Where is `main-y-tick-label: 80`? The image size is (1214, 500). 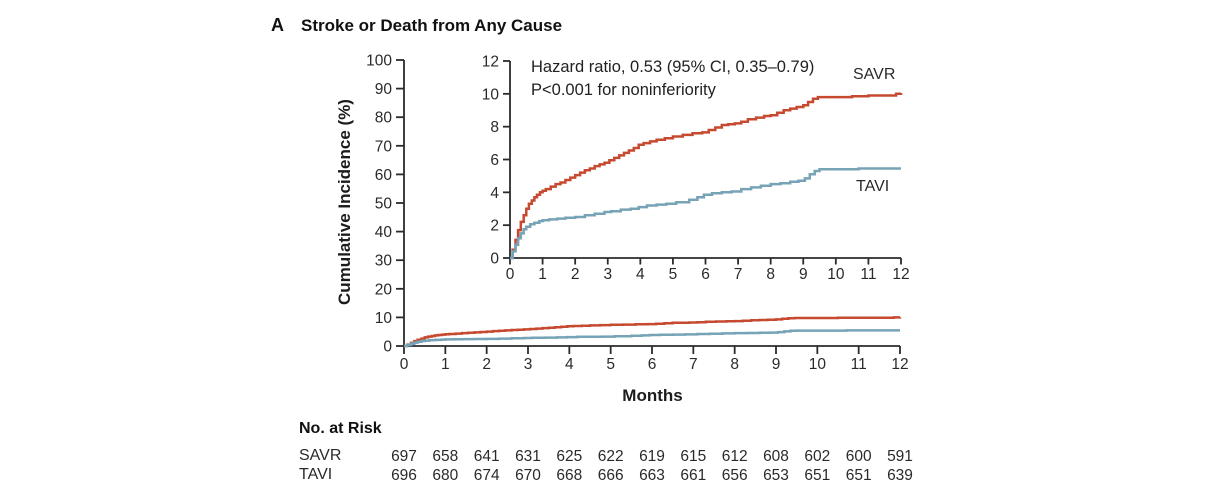 main-y-tick-label: 80 is located at coordinates (384, 118).